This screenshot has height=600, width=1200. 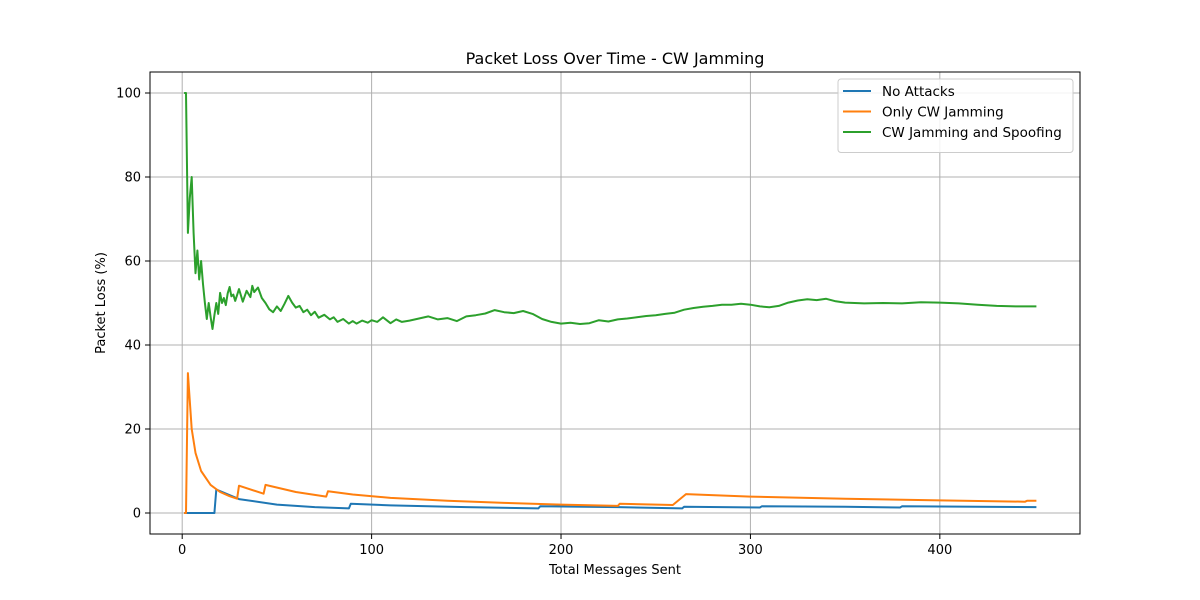 What do you see at coordinates (750, 550) in the screenshot?
I see `x-tick-label: 300` at bounding box center [750, 550].